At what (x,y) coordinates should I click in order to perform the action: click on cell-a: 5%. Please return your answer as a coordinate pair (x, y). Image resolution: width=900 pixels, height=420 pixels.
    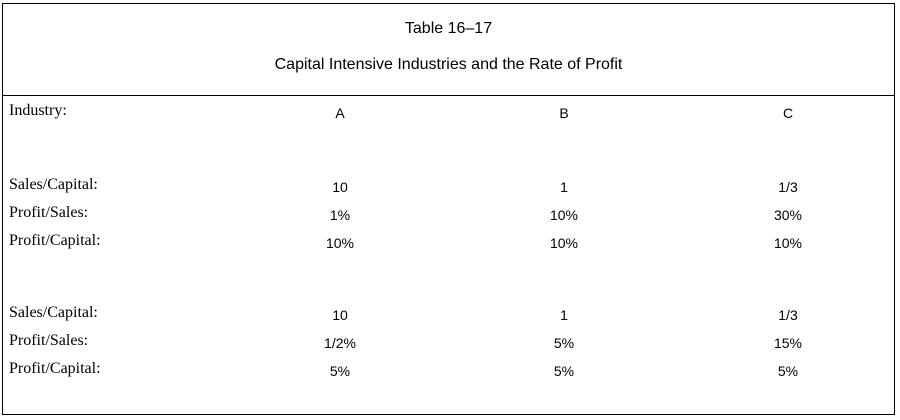
    Looking at the image, I should click on (340, 371).